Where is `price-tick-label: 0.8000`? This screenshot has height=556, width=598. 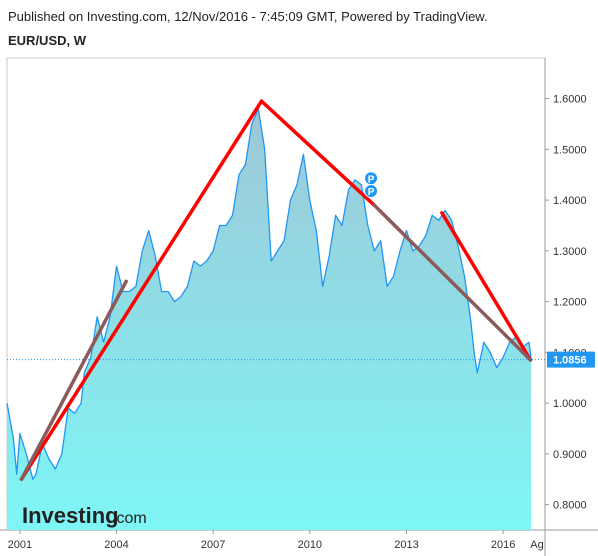 price-tick-label: 0.8000 is located at coordinates (570, 506).